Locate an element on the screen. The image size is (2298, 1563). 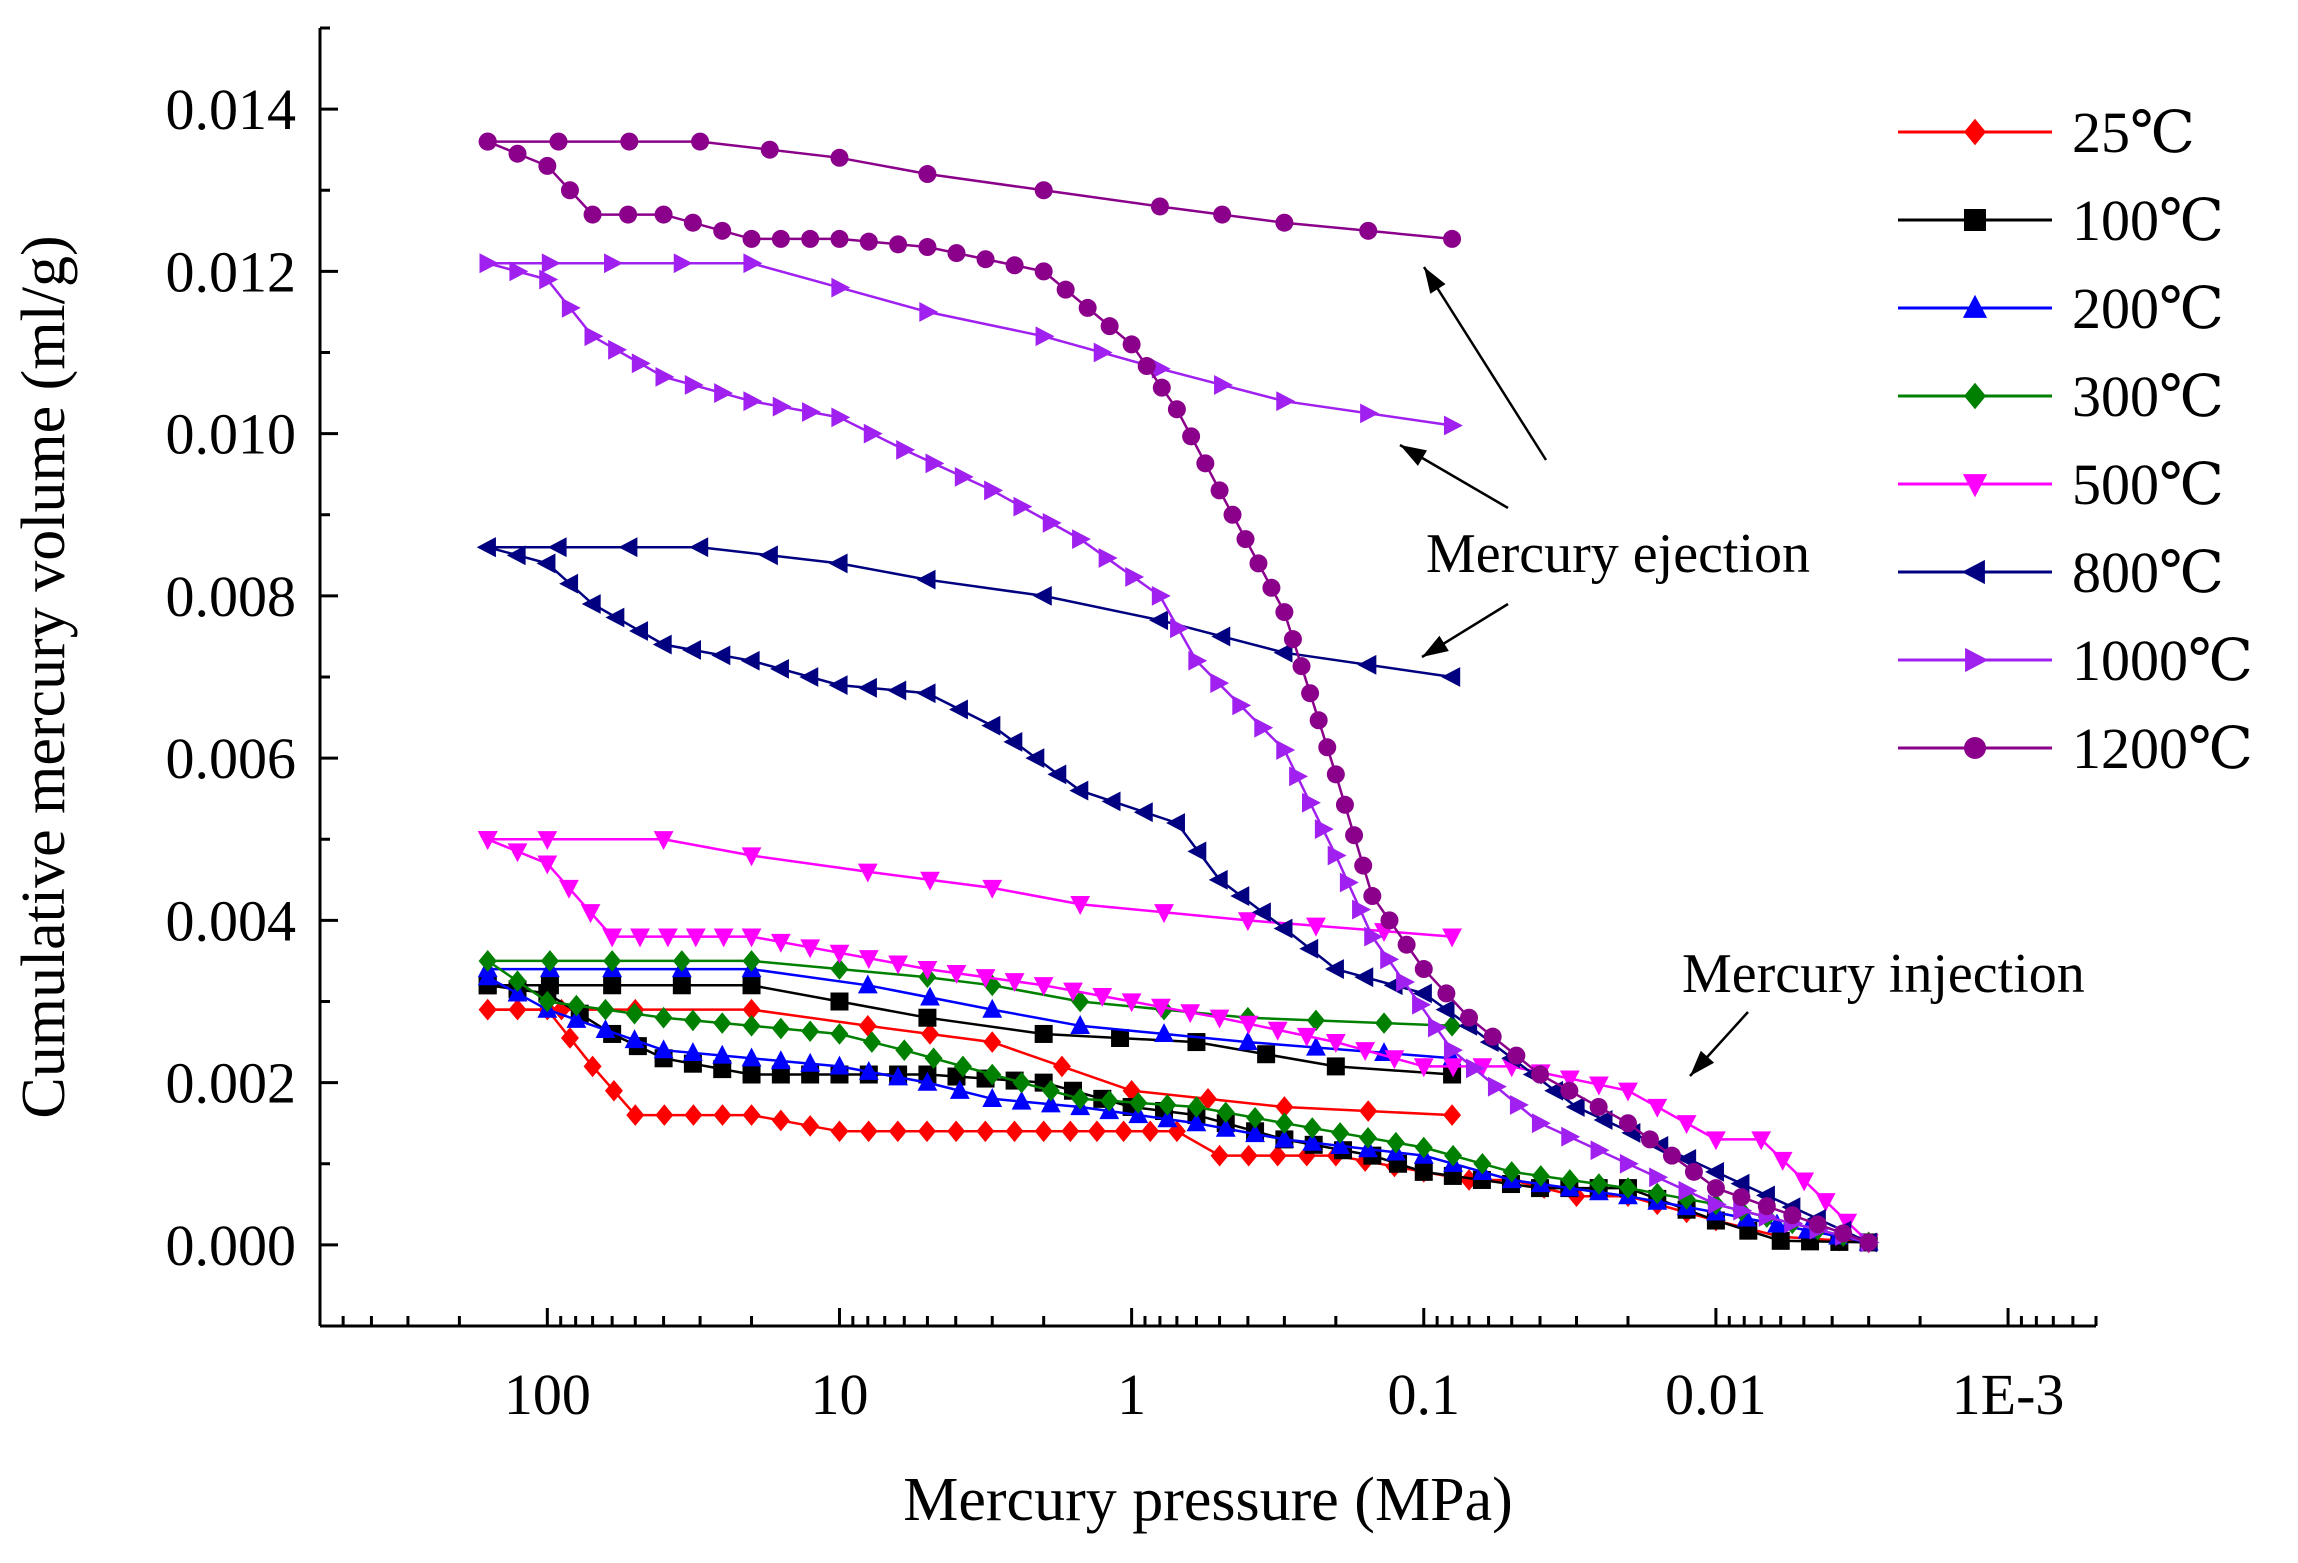
legend-label: 200℃ is located at coordinates (2148, 308).